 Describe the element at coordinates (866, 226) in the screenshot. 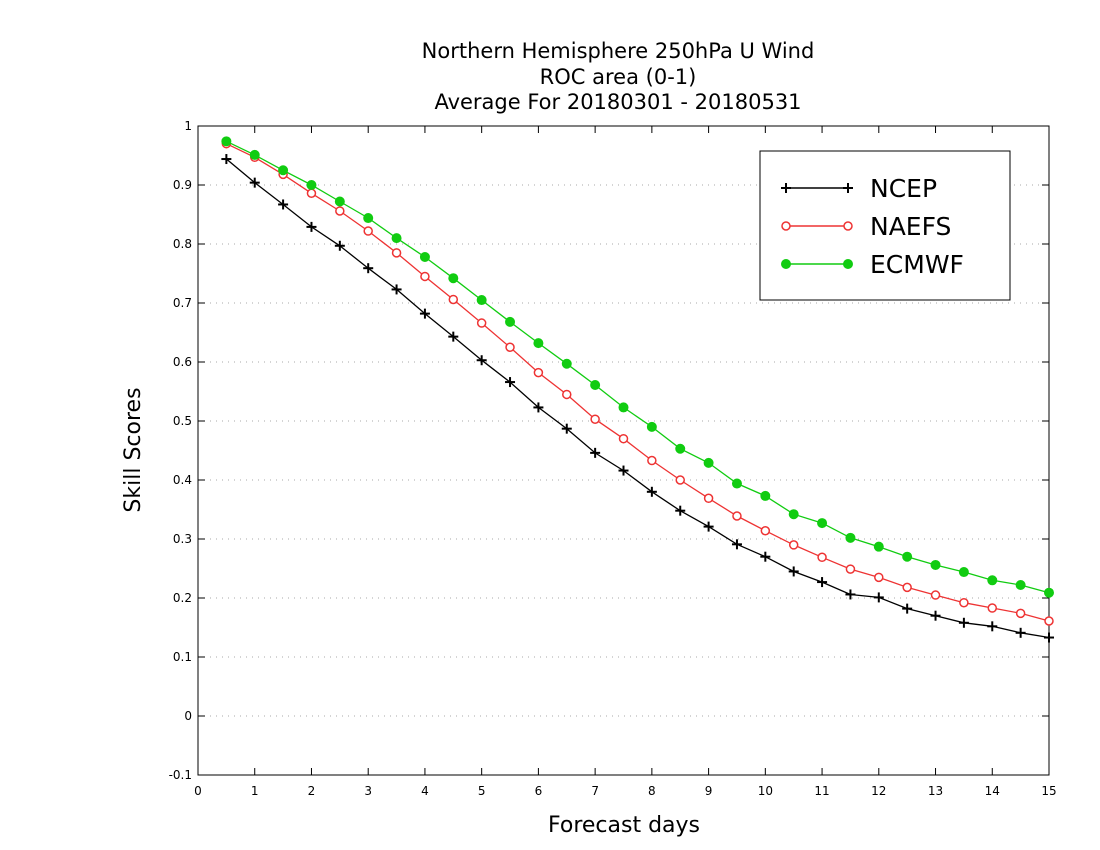

I see `legend-item-naefs: NAEFS` at that location.